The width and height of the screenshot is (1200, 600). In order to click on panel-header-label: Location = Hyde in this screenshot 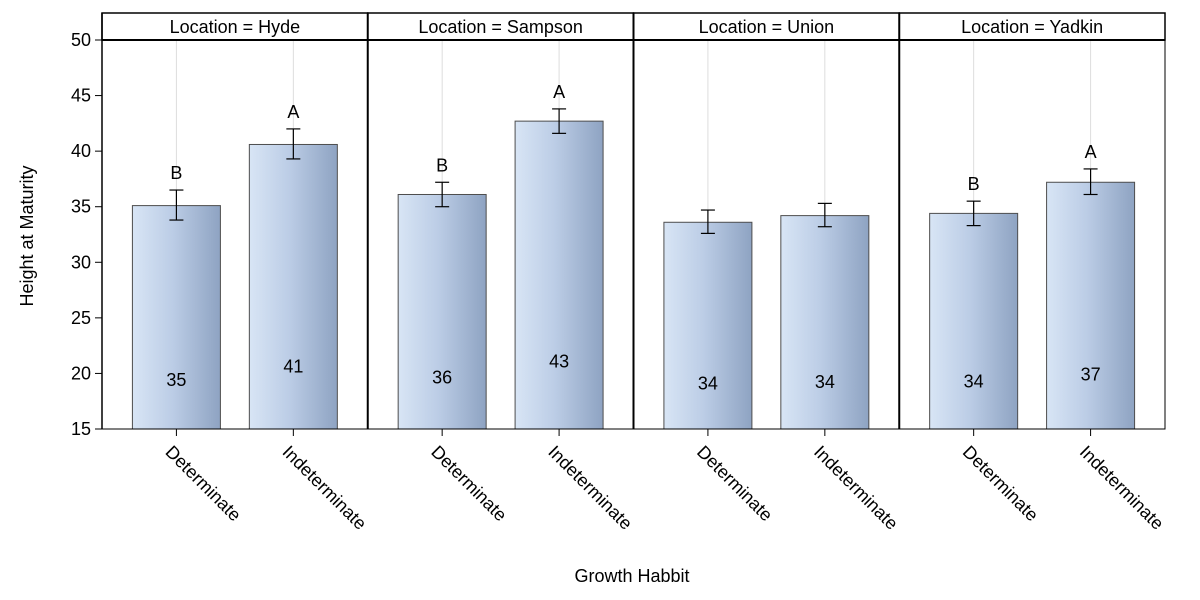, I will do `click(235, 27)`.